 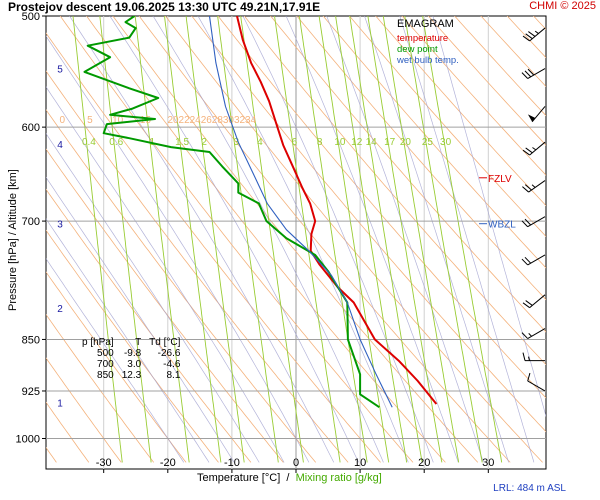 I want to click on table-header: T, so click(x=138, y=342).